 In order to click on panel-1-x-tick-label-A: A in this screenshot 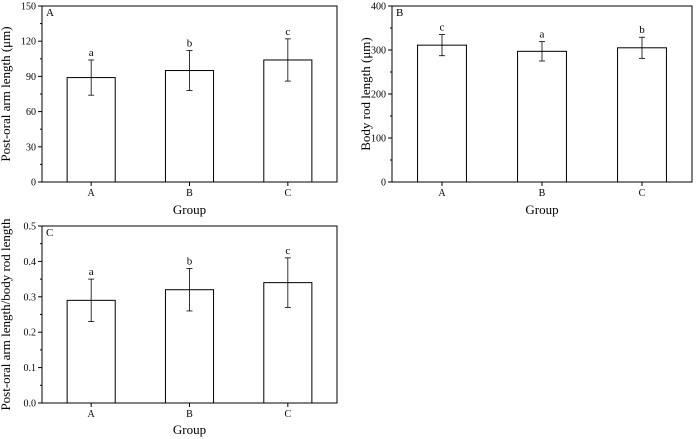, I will do `click(92, 193)`.